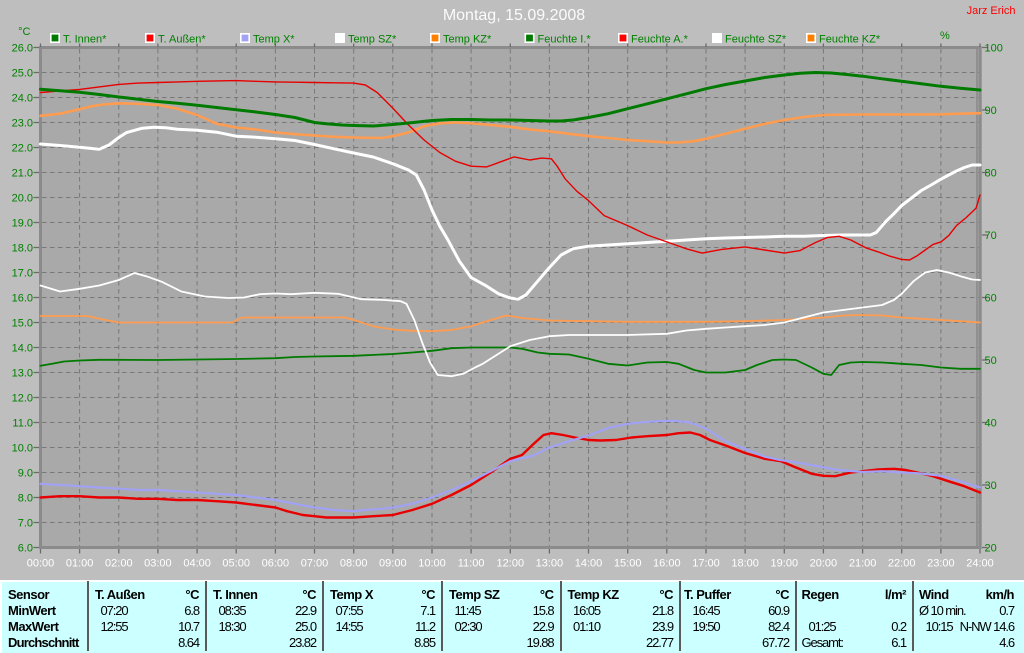 This screenshot has height=653, width=1024. What do you see at coordinates (902, 564) in the screenshot?
I see `svg-text: 22:00` at bounding box center [902, 564].